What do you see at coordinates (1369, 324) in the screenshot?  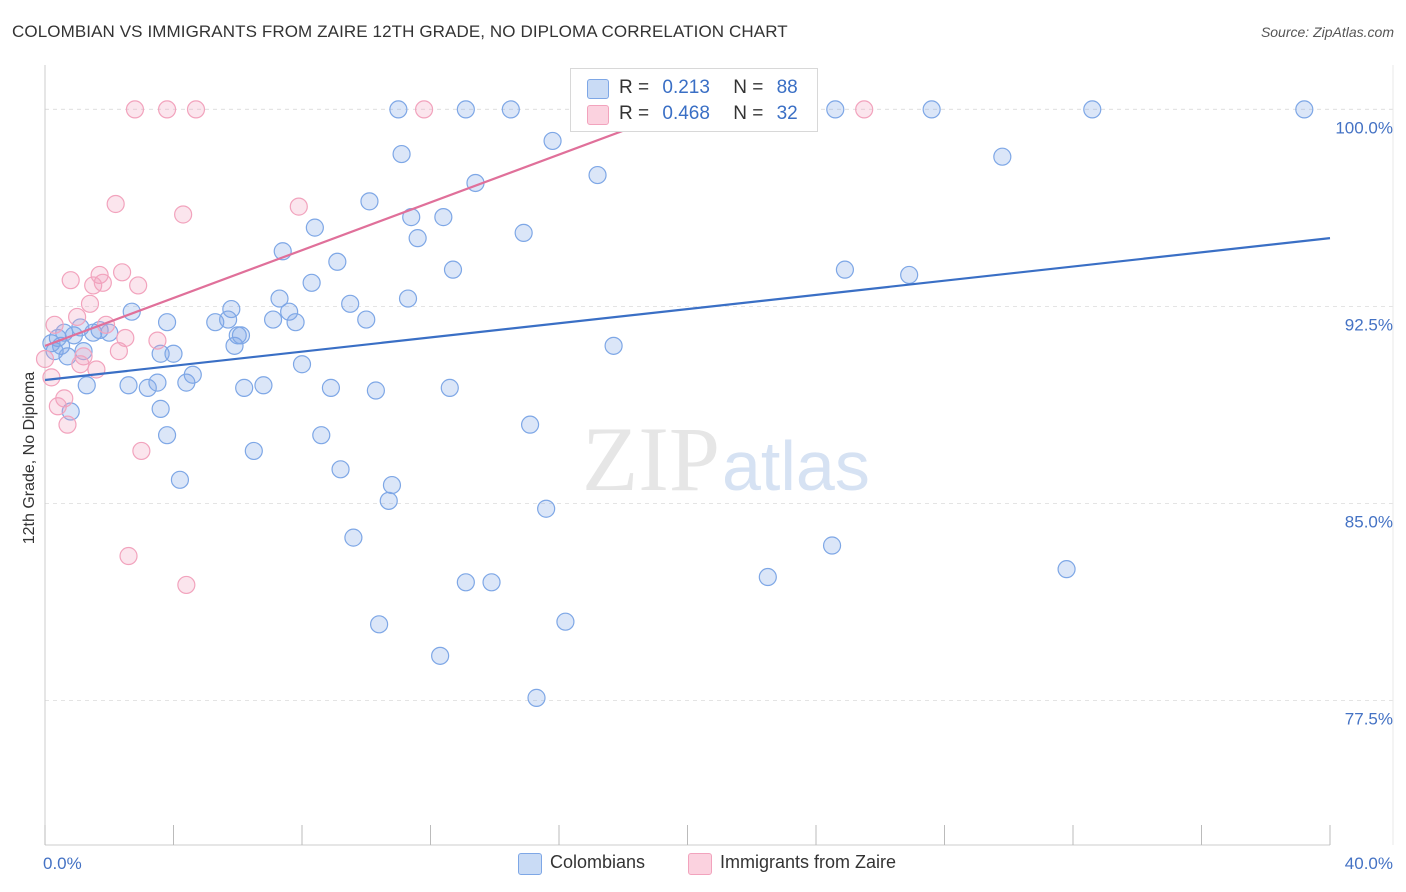 I see `y-tick-label: 92.5%` at bounding box center [1369, 324].